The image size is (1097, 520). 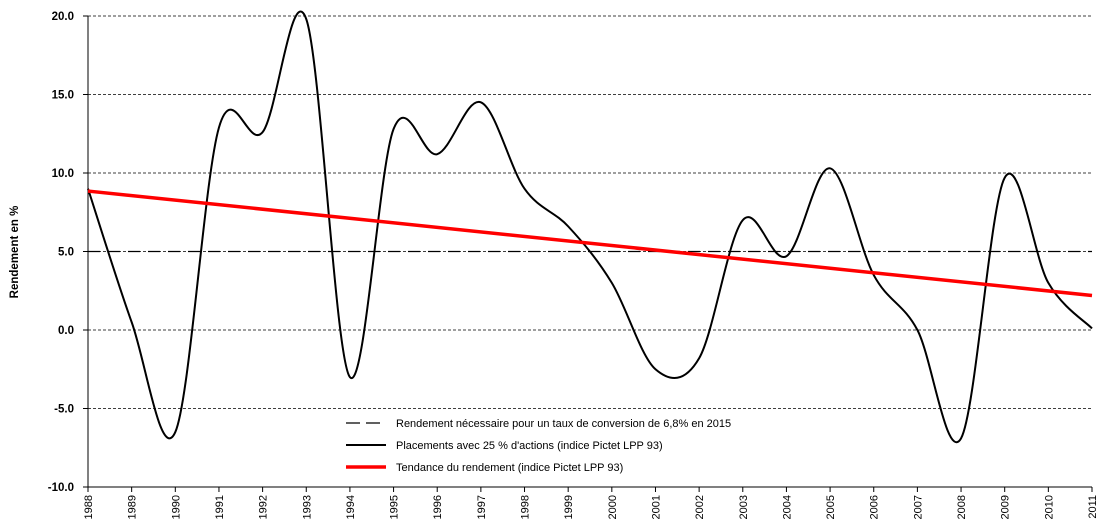 What do you see at coordinates (89, 507) in the screenshot?
I see `x-tick-label: 1988` at bounding box center [89, 507].